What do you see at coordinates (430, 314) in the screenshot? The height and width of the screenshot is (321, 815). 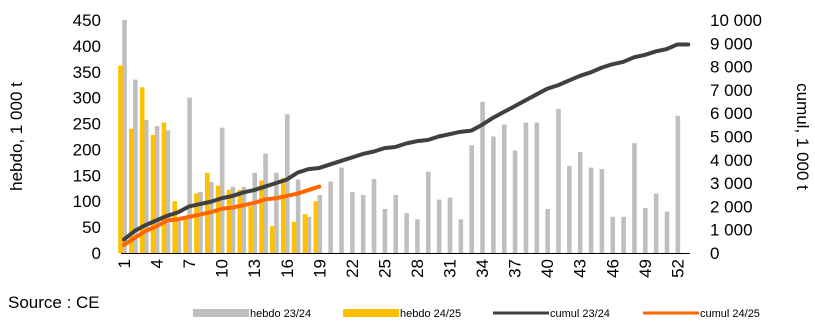 I see `legend-label-hebdo-24-25: hebdo 24/25` at bounding box center [430, 314].